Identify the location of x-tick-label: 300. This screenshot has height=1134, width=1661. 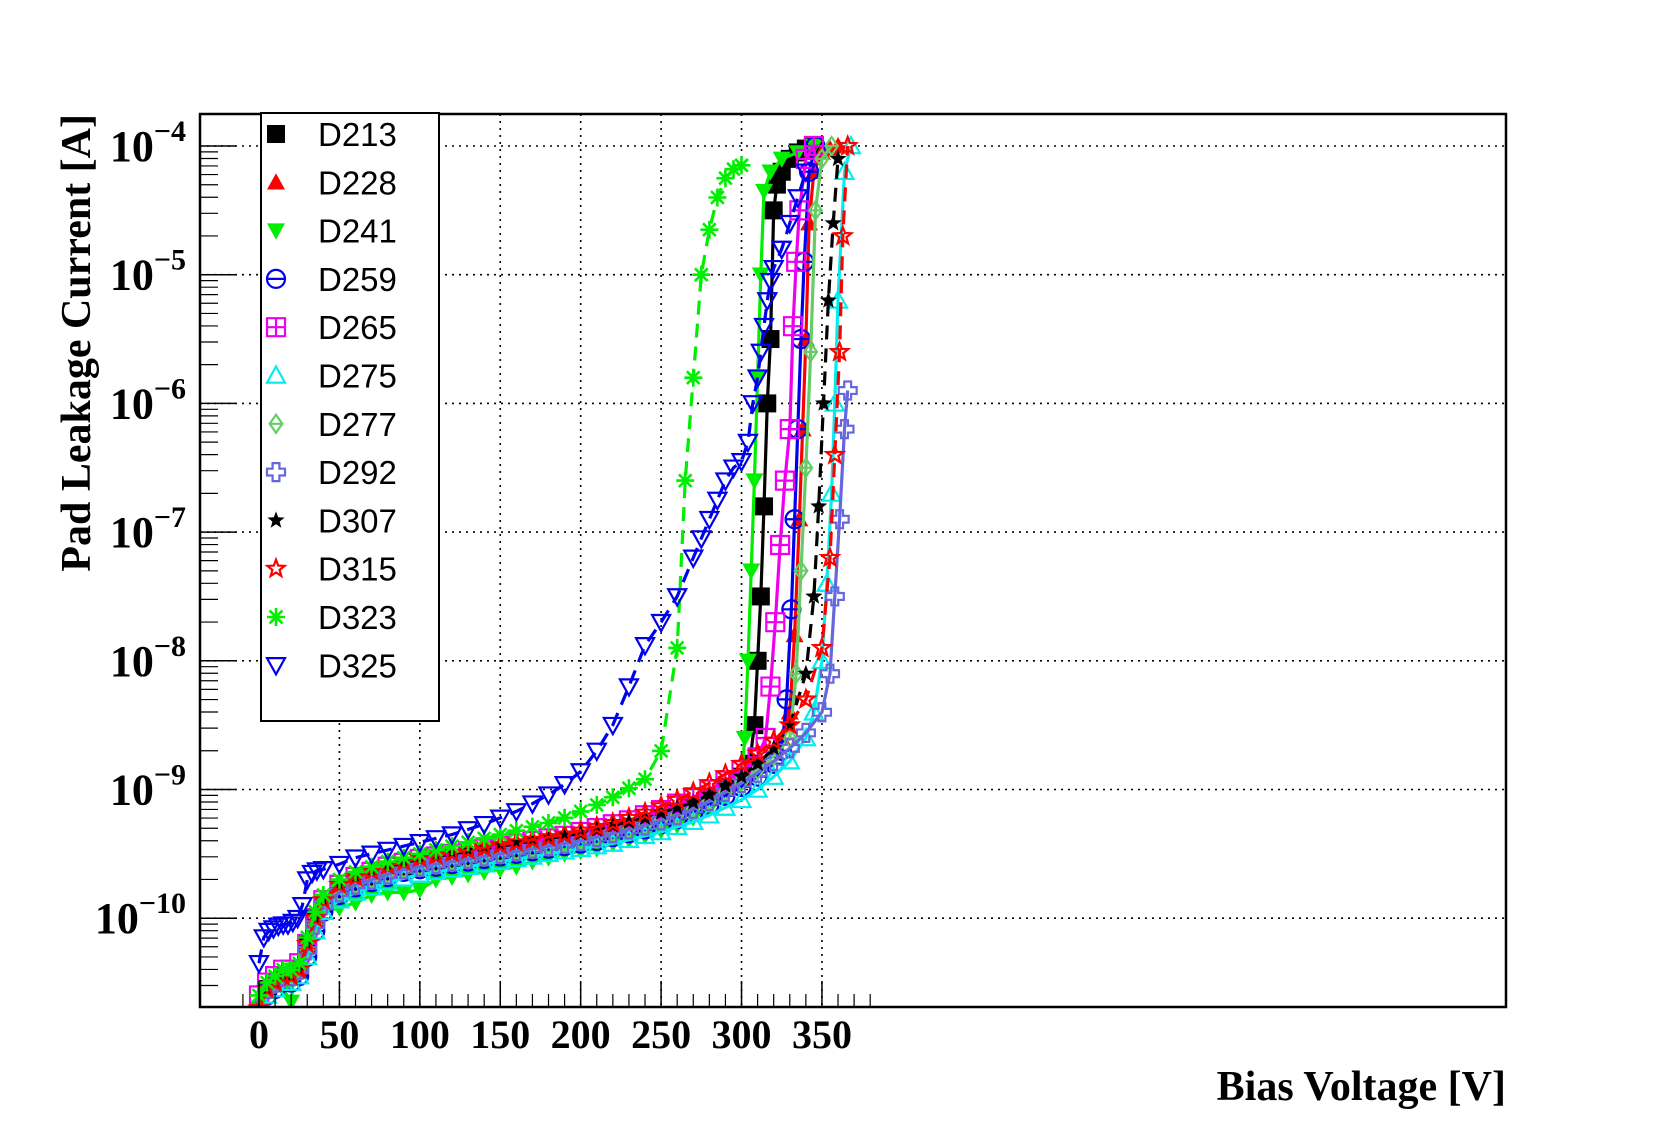
(742, 1034).